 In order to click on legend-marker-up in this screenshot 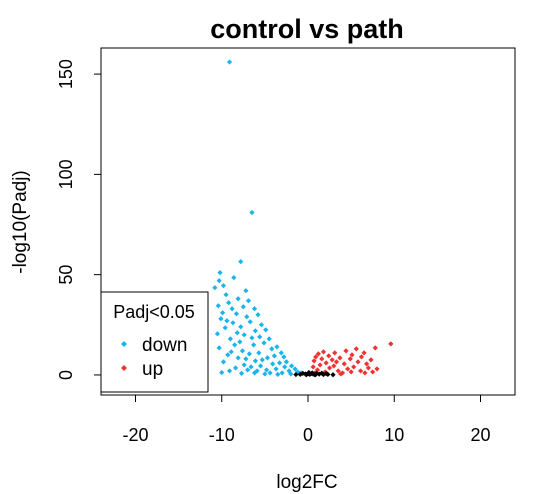, I will do `click(124, 368)`.